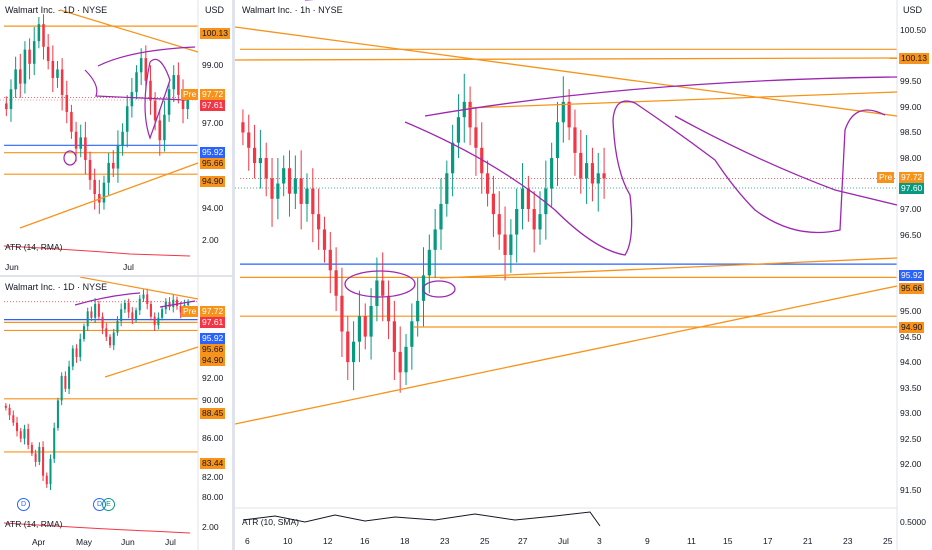  What do you see at coordinates (213, 378) in the screenshot?
I see `y-tick: 92.00` at bounding box center [213, 378].